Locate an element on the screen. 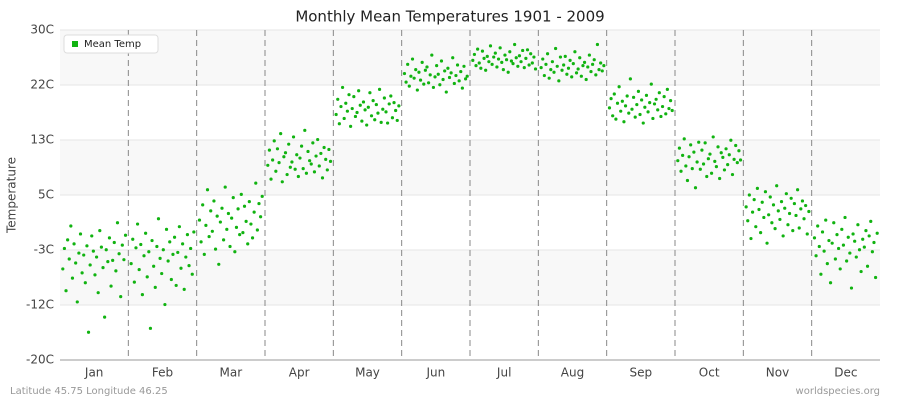  x-tick-label: Jan is located at coordinates (94, 373).